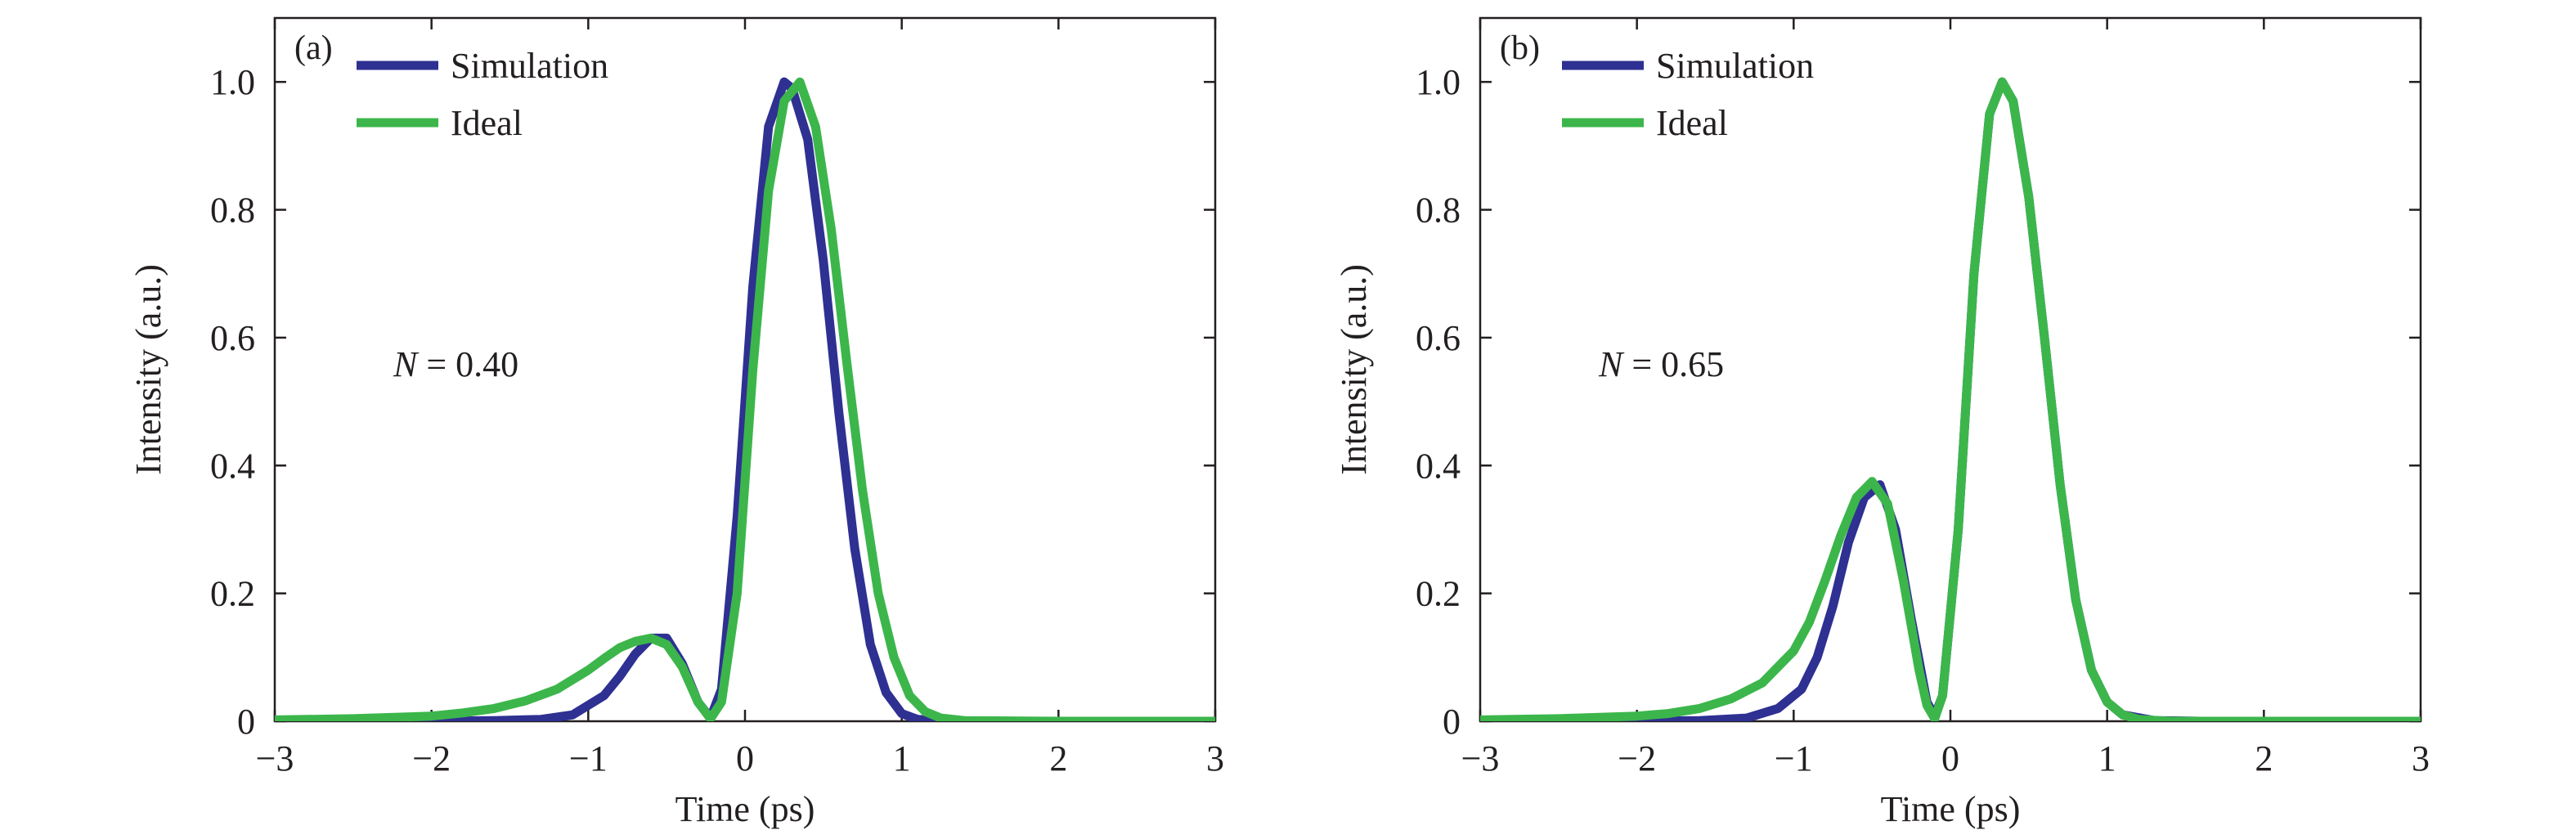 The height and width of the screenshot is (839, 2576). I want to click on annotation: N = 0.65, so click(1661, 364).